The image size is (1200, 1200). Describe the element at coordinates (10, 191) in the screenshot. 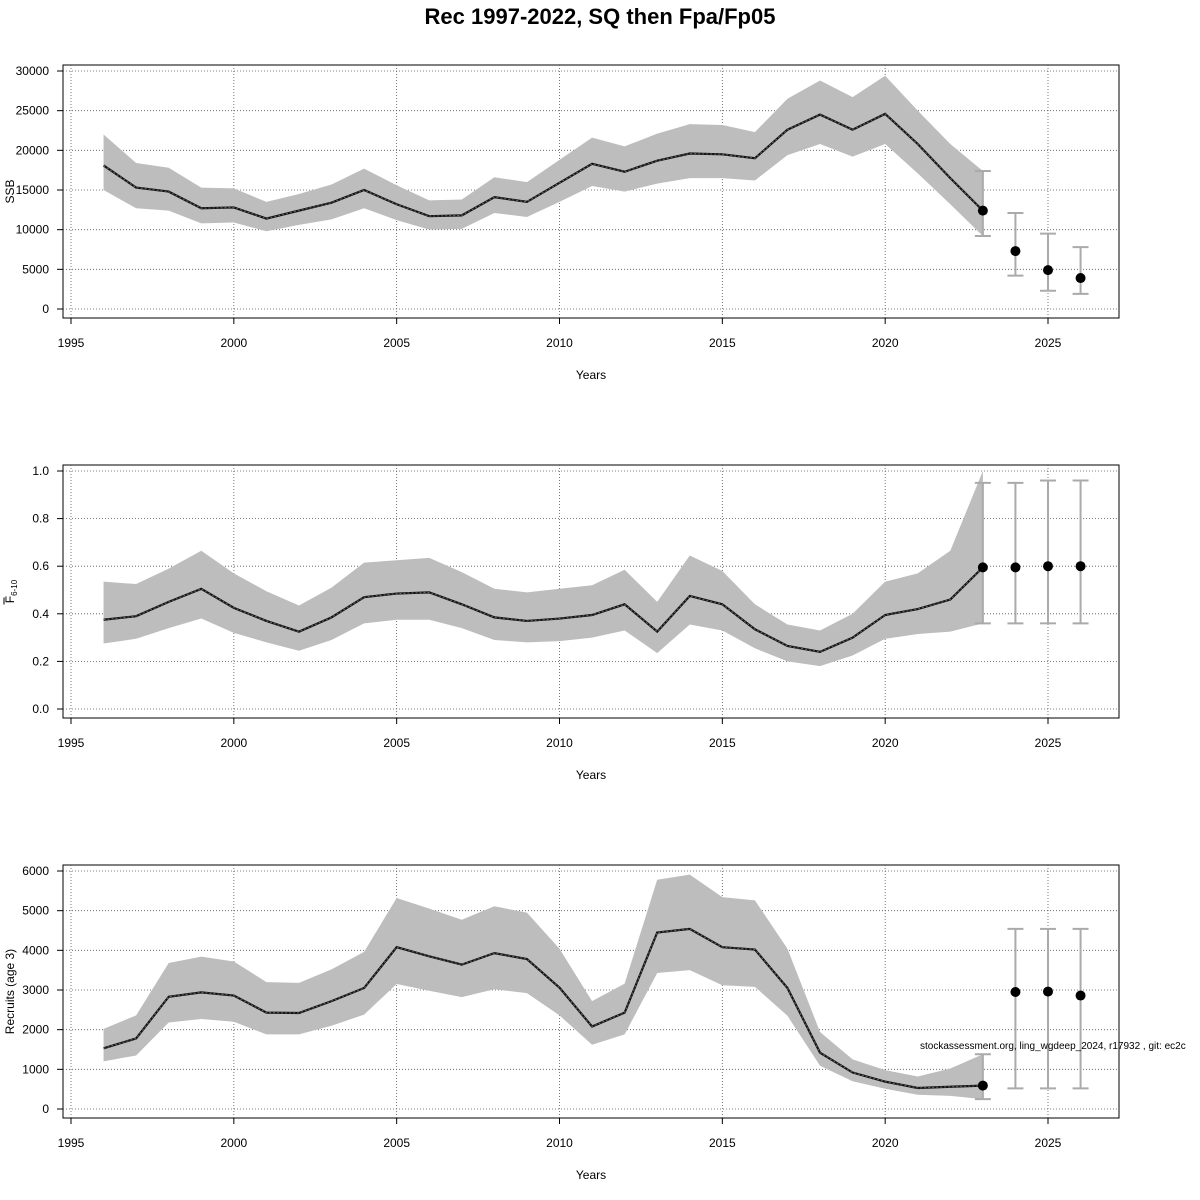

I see `y-axis-label: SSB` at that location.